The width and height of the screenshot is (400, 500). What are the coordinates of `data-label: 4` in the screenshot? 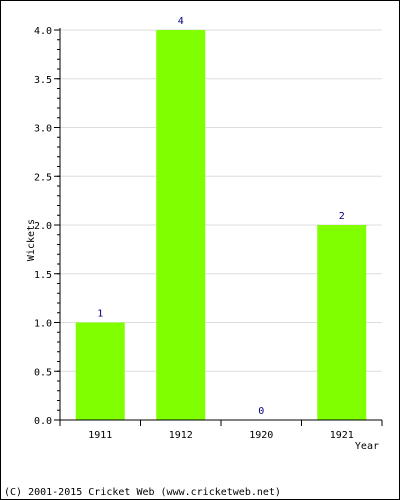 It's located at (181, 21).